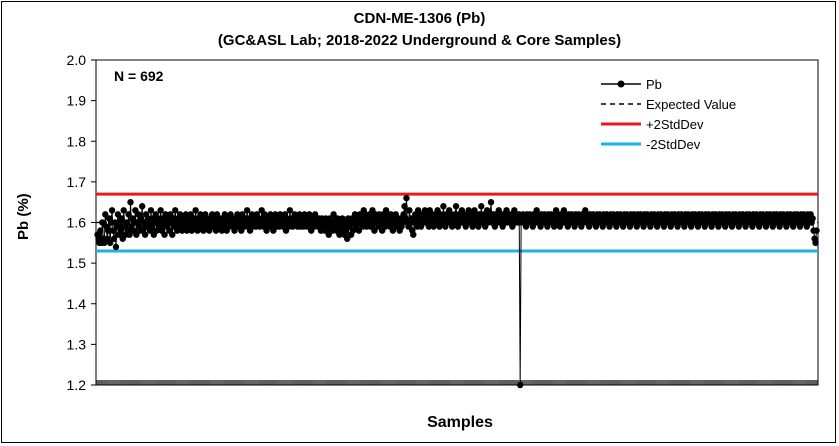 The width and height of the screenshot is (839, 446). I want to click on x-axis-ticks, so click(457, 382).